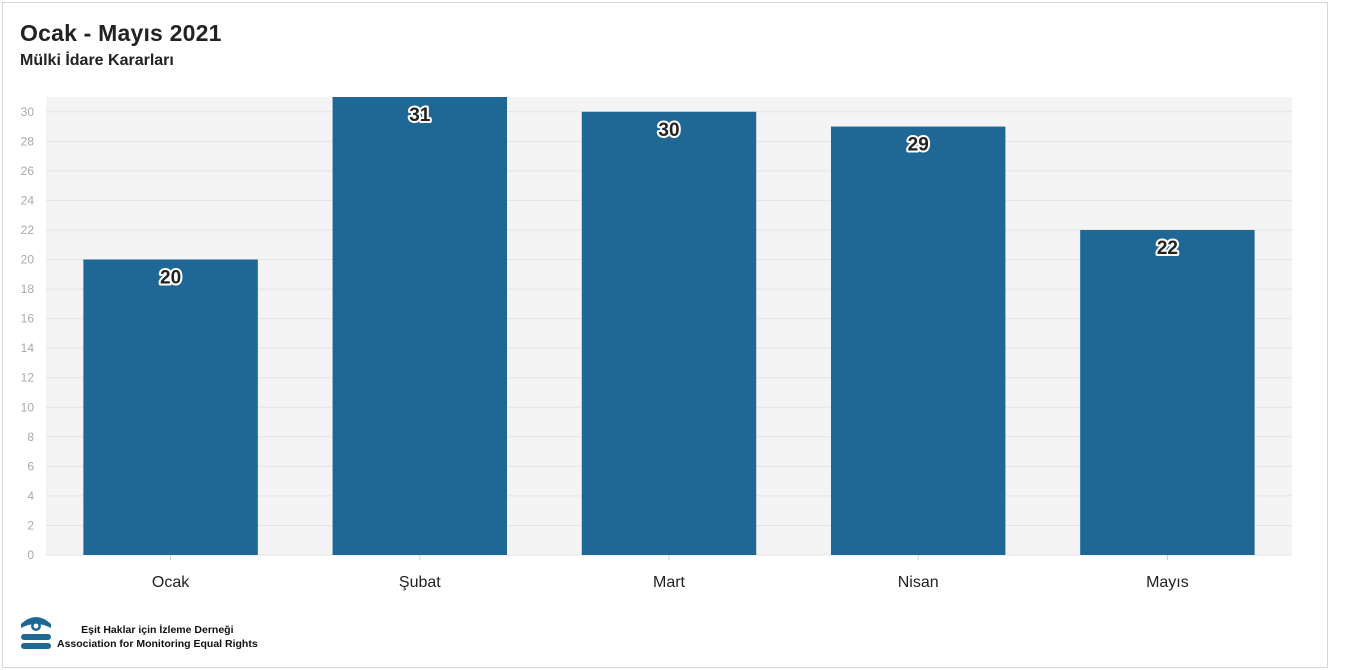 The height and width of the screenshot is (670, 1346). Describe the element at coordinates (668, 130) in the screenshot. I see `data-label: 30` at that location.